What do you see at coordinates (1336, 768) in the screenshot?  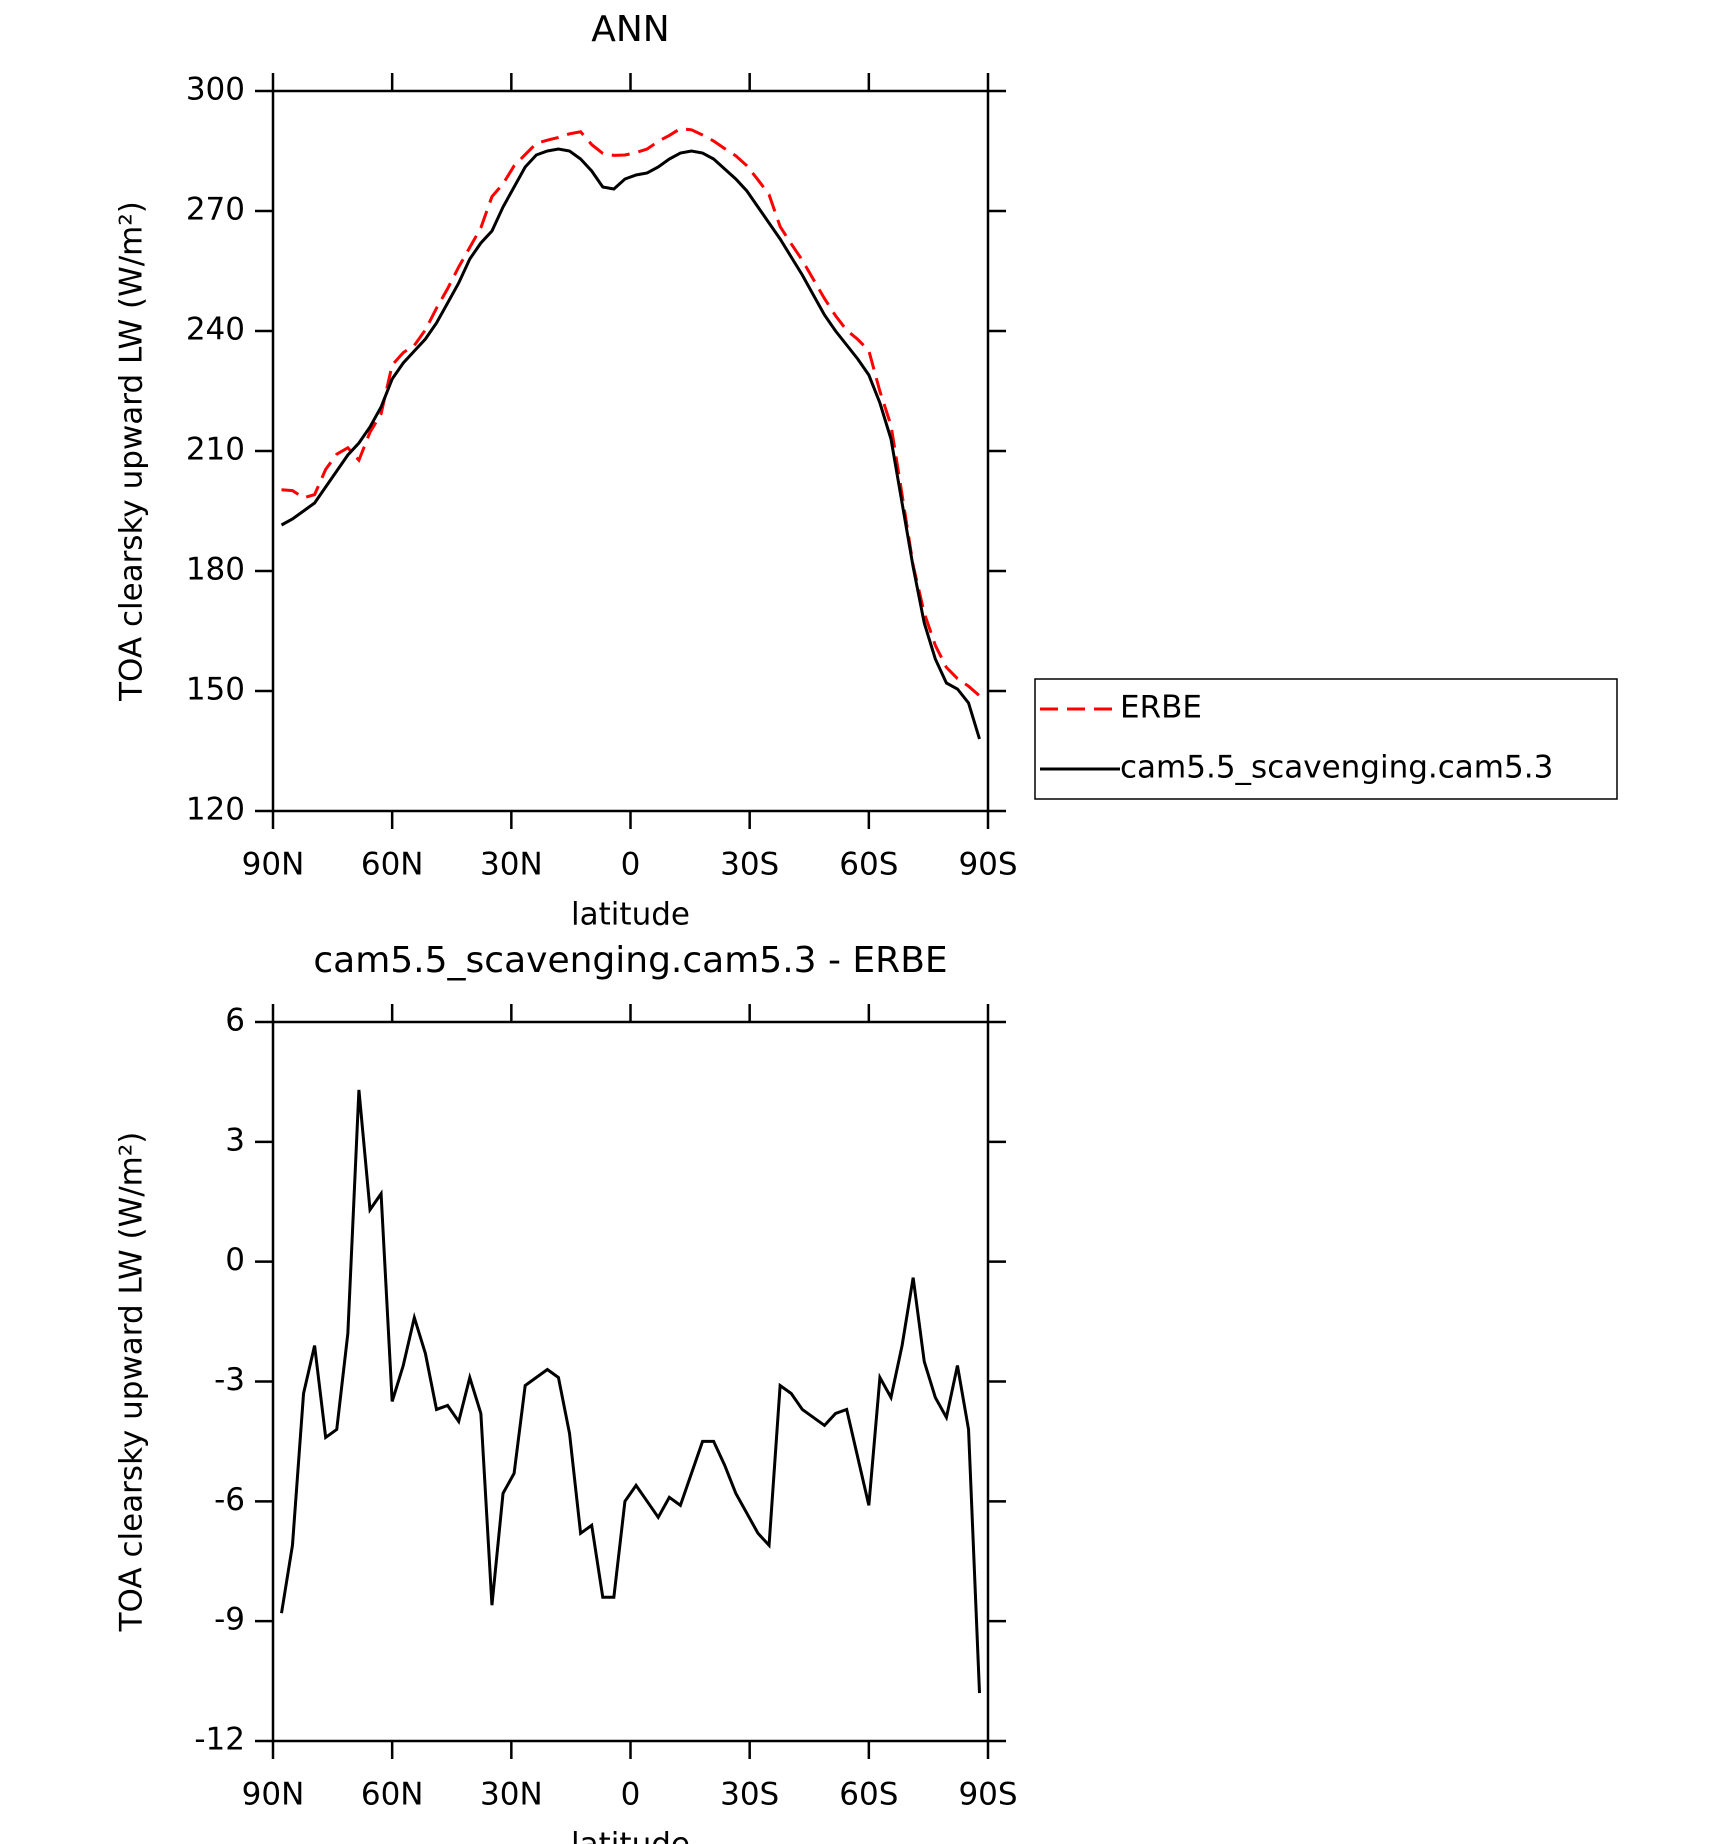 I see `legend-label: cam5.5_scavenging.cam5.3` at bounding box center [1336, 768].